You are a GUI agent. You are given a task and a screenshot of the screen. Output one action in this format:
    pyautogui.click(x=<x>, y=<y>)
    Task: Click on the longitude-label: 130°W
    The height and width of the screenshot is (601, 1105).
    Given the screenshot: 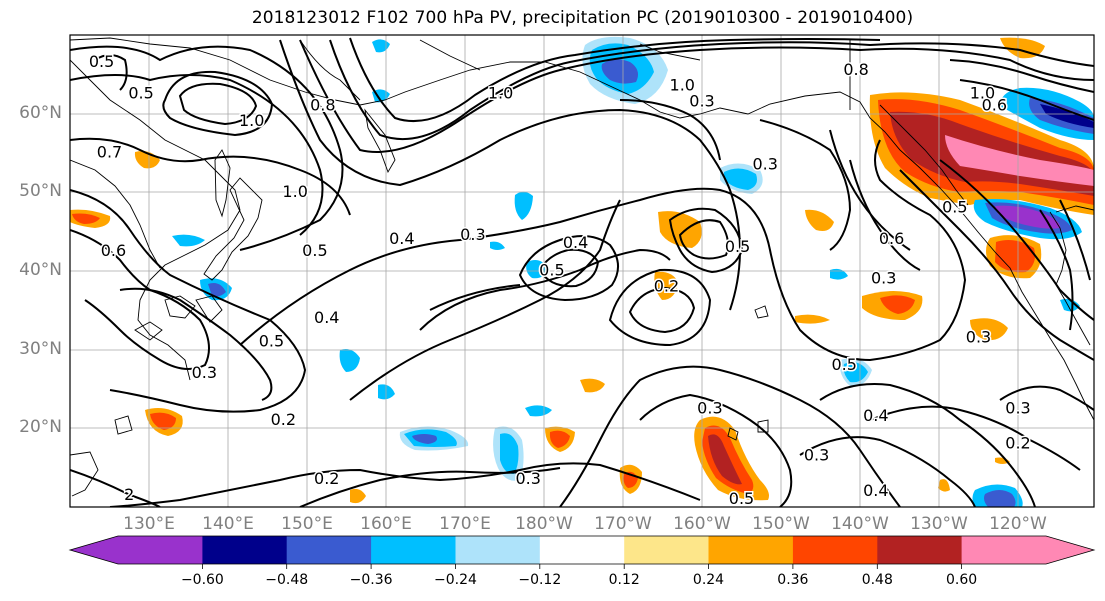 What is the action you would take?
    pyautogui.click(x=939, y=524)
    